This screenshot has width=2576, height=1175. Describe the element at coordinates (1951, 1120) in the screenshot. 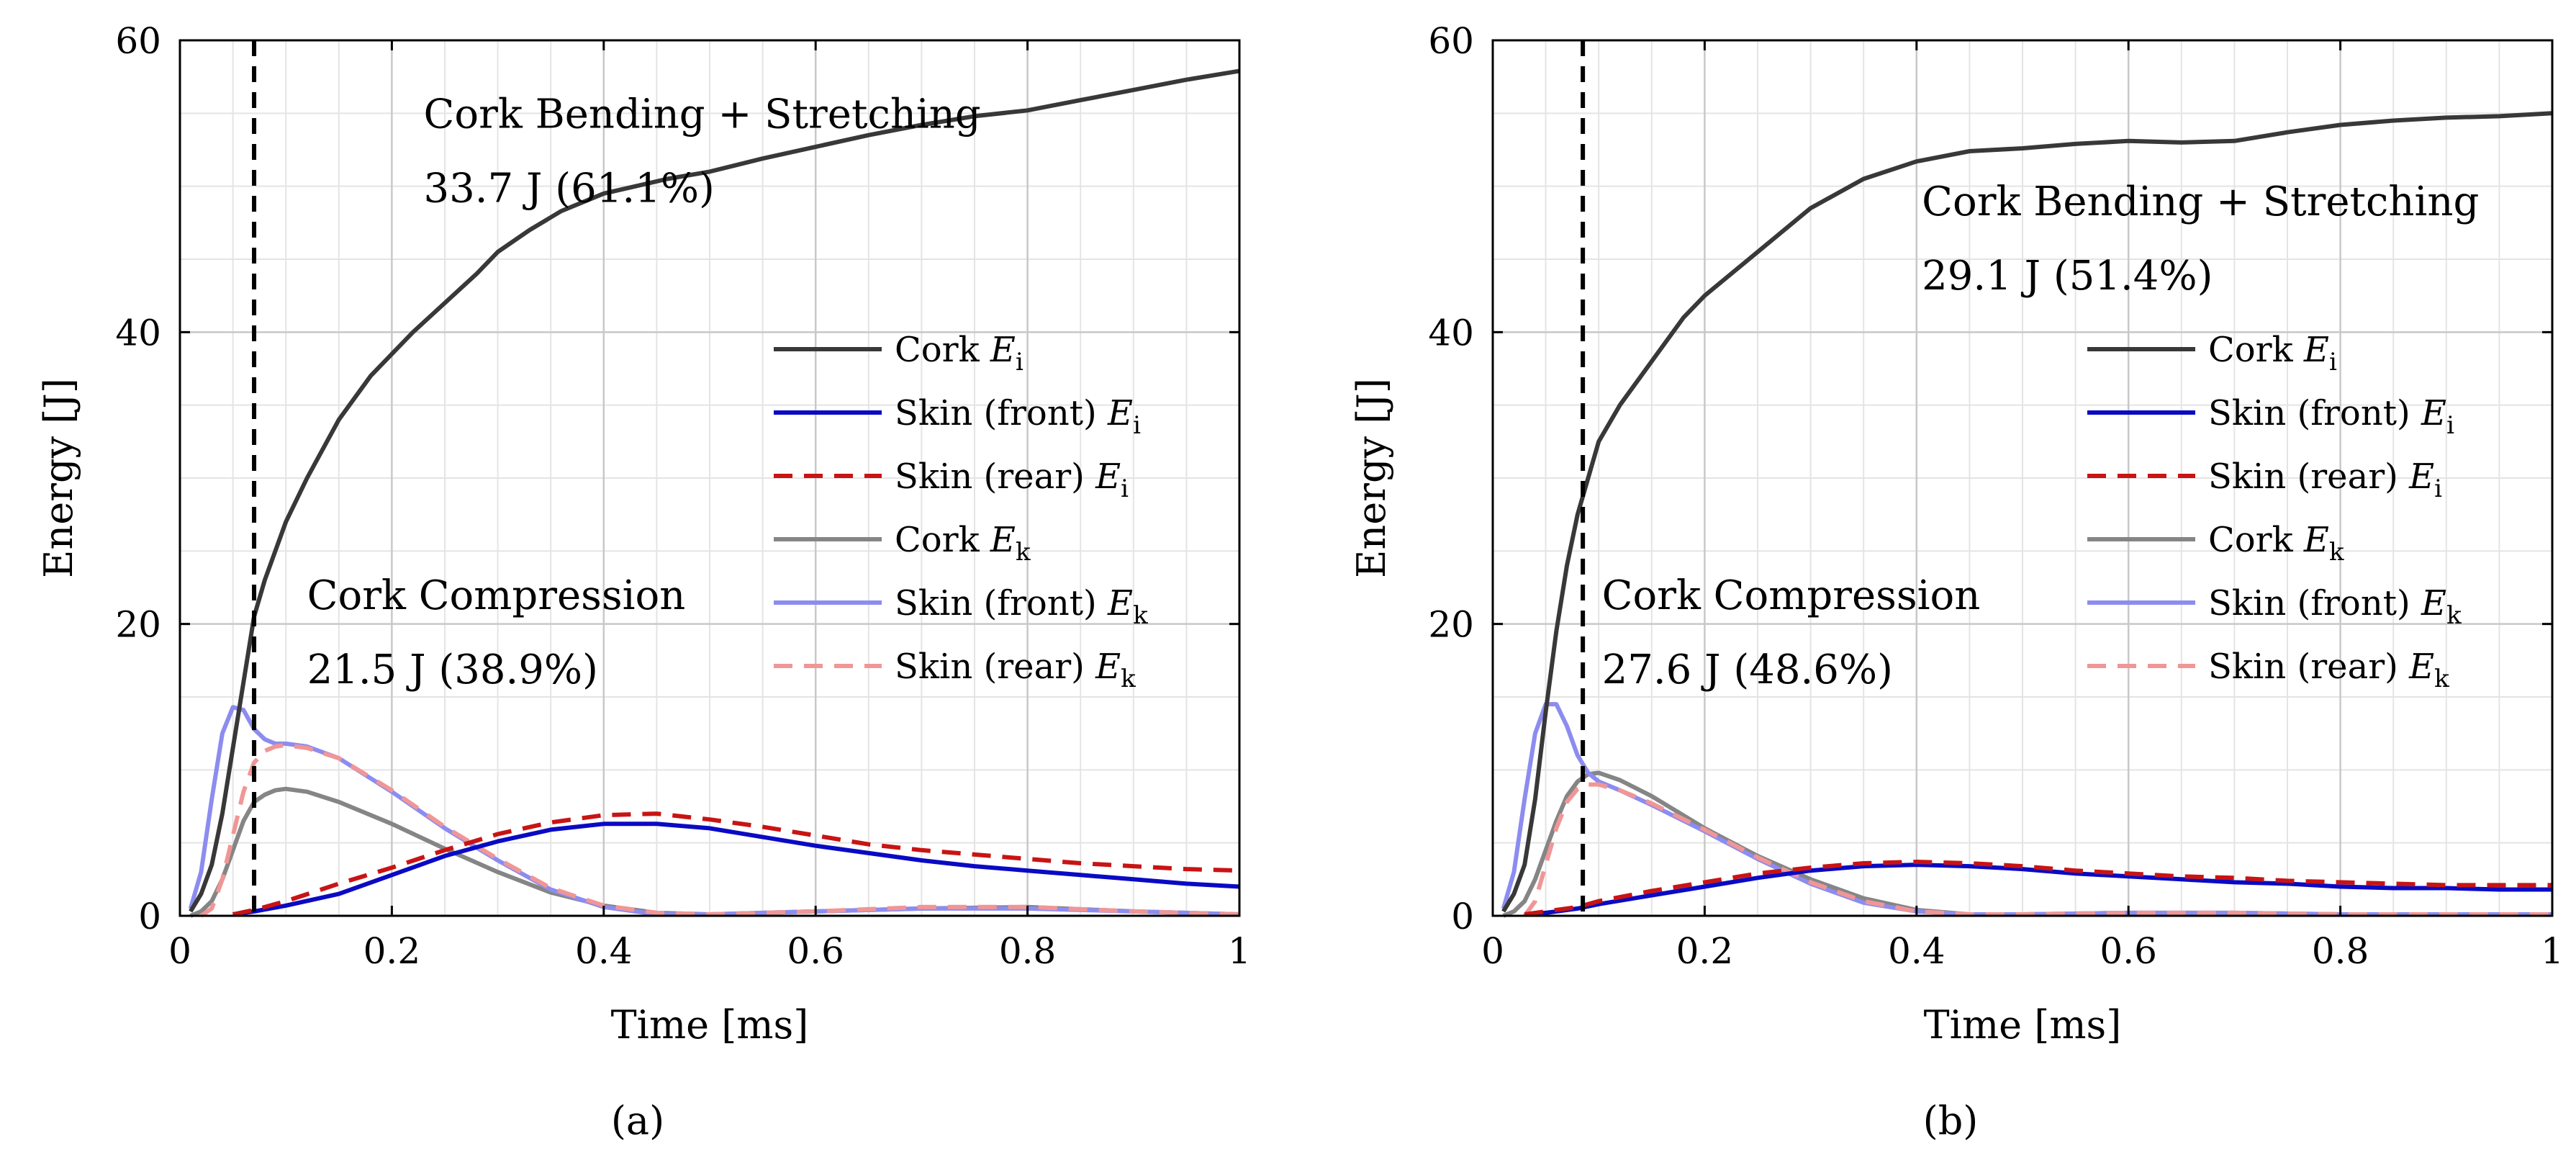

I see `panel-caption: (b)` at that location.